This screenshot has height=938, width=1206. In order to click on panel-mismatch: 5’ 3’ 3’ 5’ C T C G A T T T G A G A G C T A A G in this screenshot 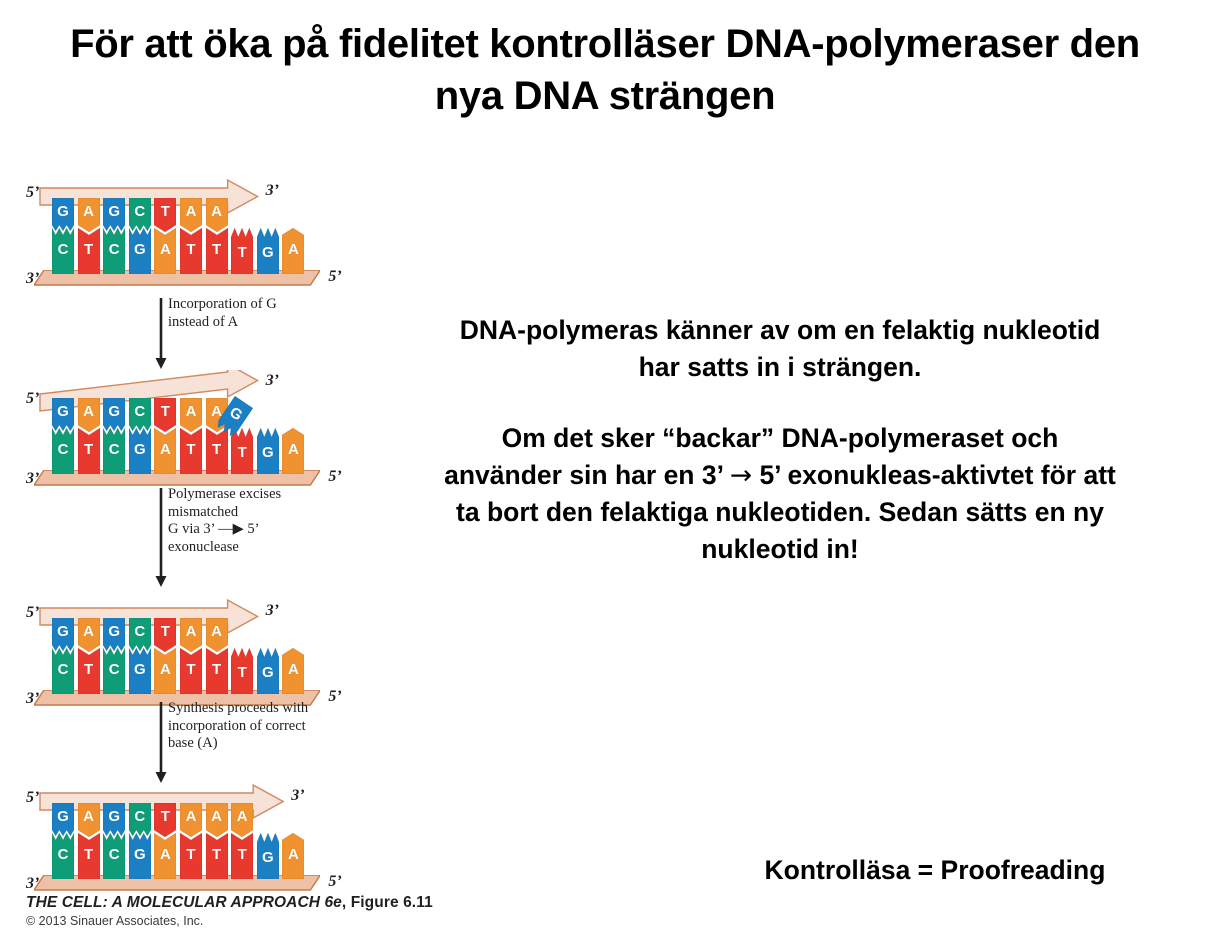, I will do `click(200, 432)`.